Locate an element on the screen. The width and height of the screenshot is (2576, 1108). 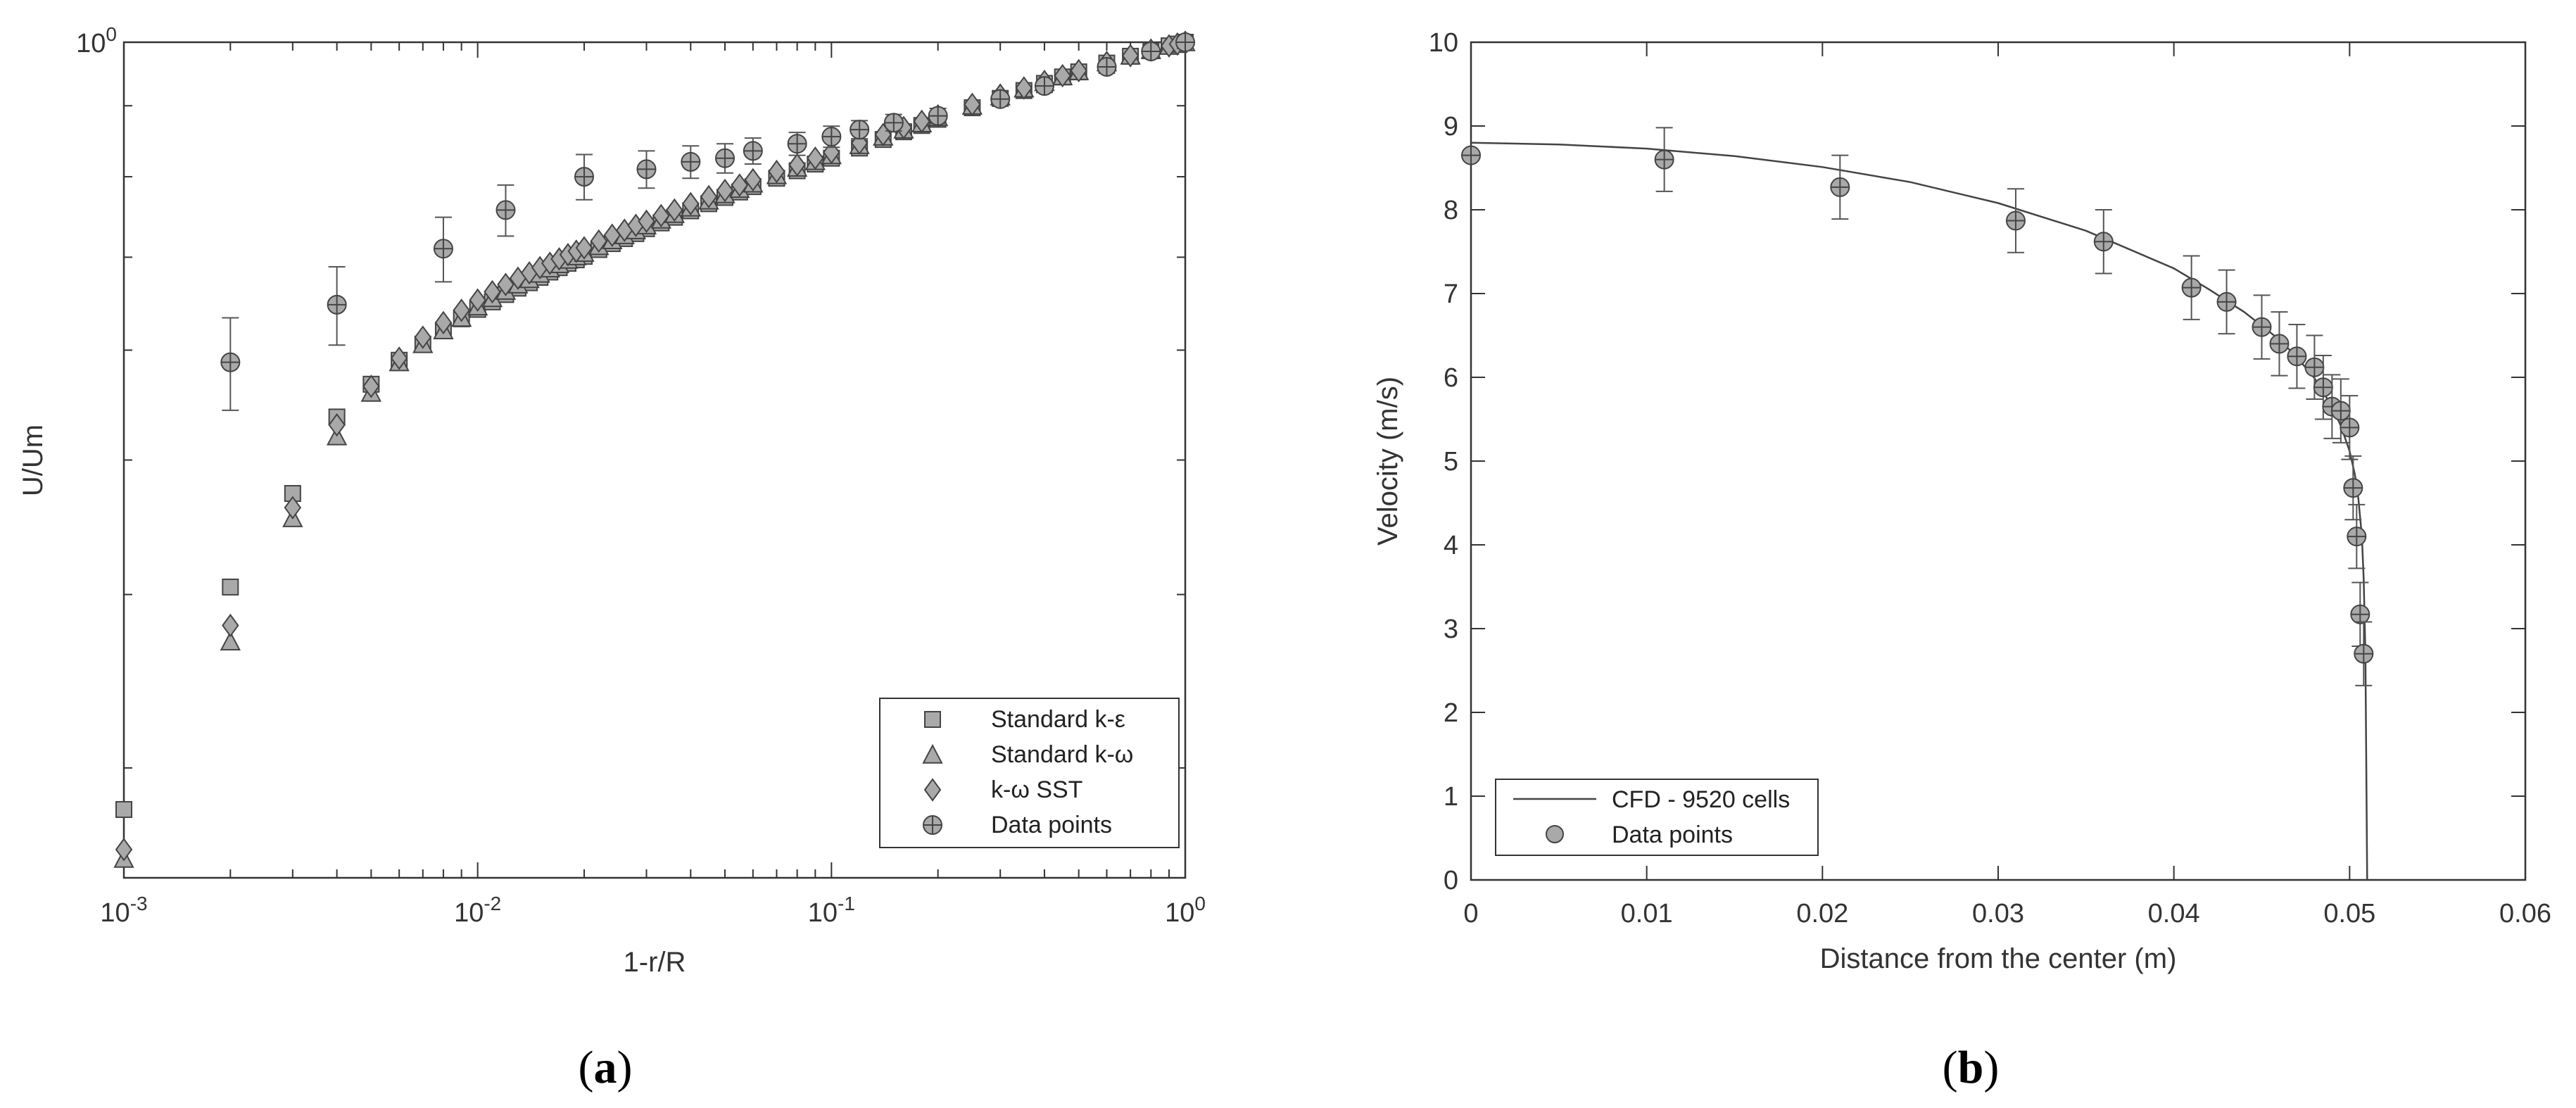
panel-a-y-axis-label: U/Um is located at coordinates (33, 460).